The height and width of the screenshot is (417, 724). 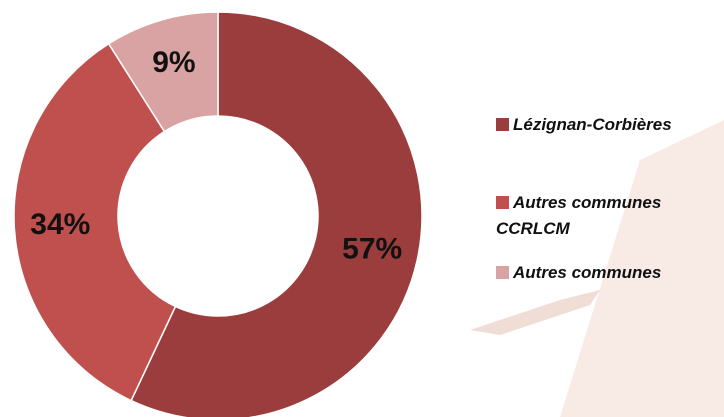 What do you see at coordinates (60, 224) in the screenshot?
I see `data-label: 34%` at bounding box center [60, 224].